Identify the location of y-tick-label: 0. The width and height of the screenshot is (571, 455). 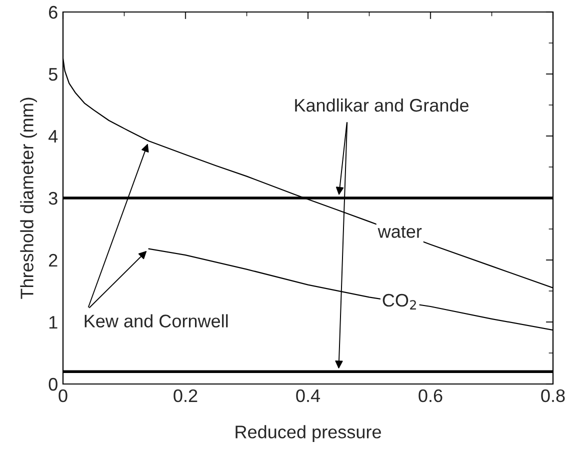
(53, 384).